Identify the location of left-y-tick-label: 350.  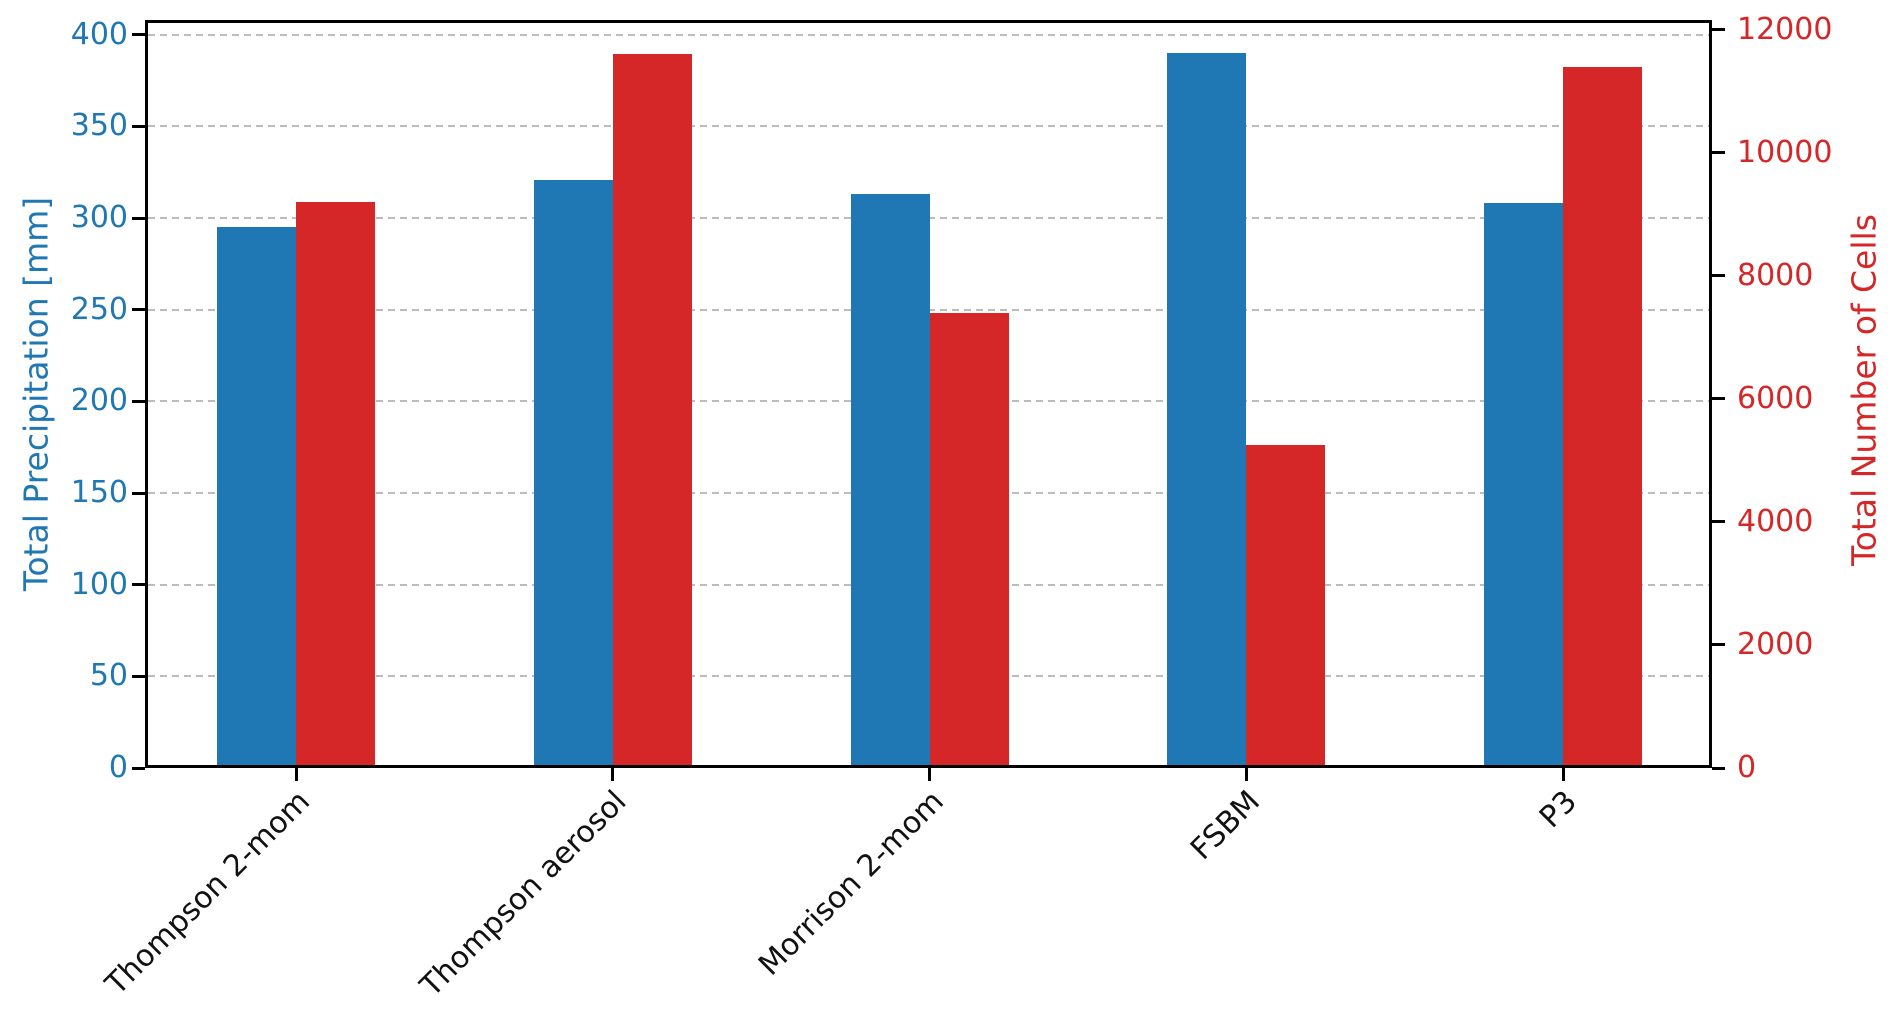
(99, 126).